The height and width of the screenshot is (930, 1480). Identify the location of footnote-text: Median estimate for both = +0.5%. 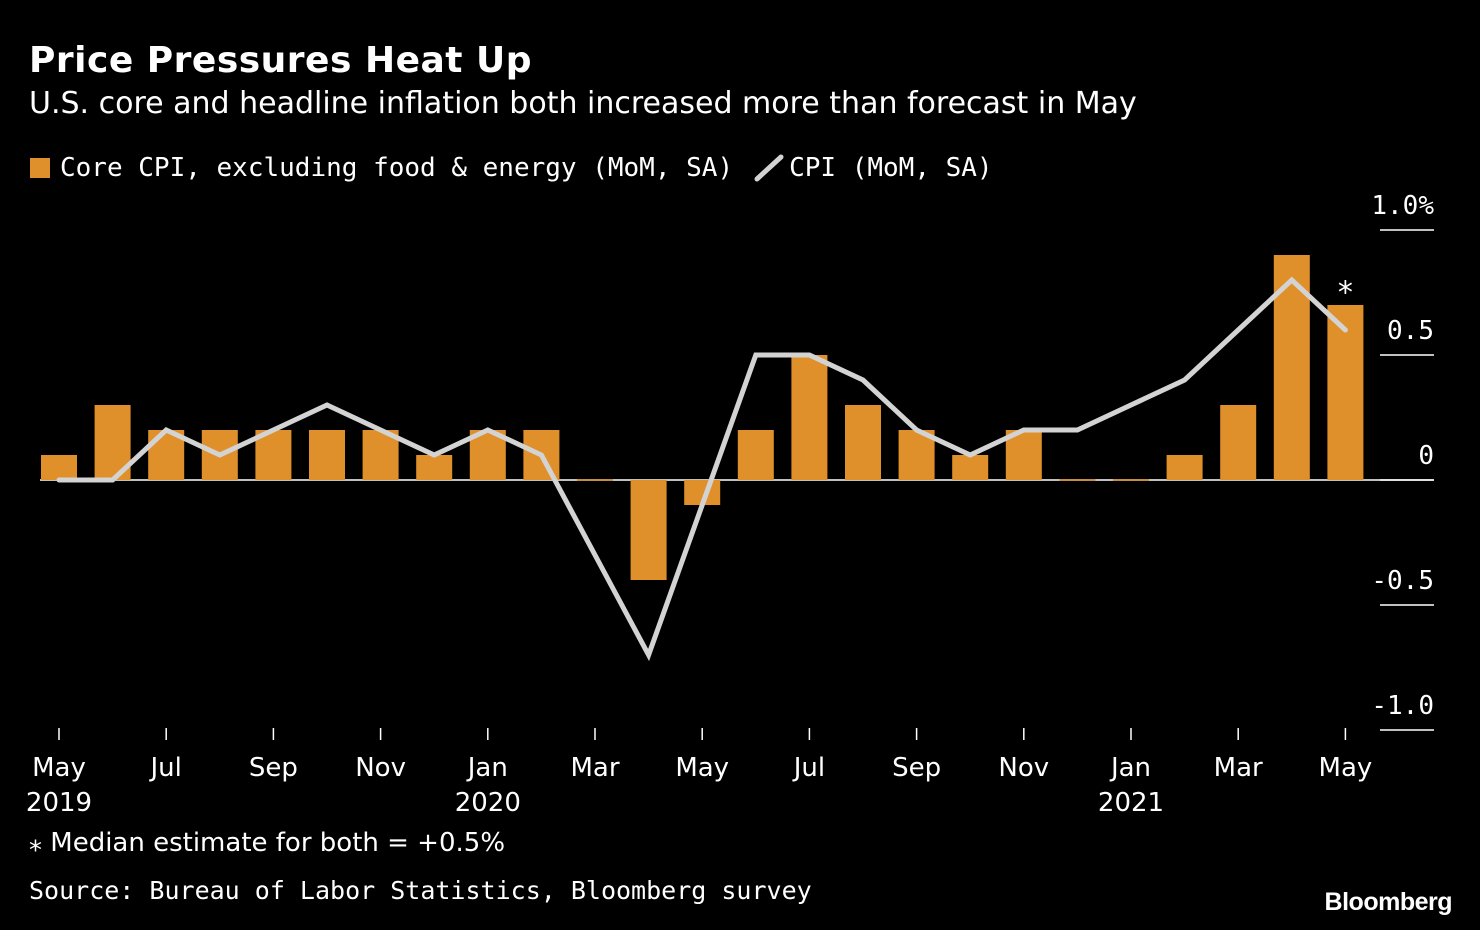
(278, 843).